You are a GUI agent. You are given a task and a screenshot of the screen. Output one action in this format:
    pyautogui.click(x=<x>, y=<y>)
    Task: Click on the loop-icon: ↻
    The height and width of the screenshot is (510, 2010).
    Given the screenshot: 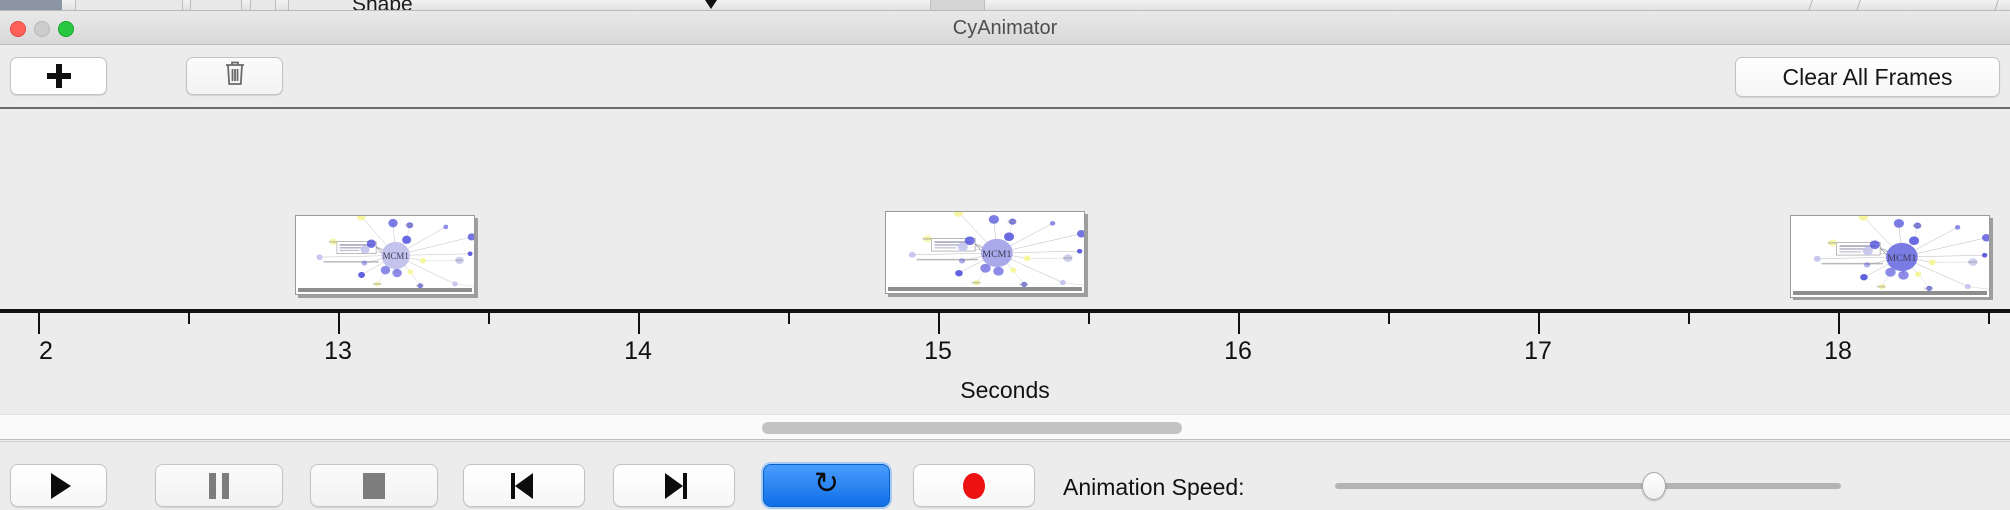 What is the action you would take?
    pyautogui.click(x=826, y=483)
    